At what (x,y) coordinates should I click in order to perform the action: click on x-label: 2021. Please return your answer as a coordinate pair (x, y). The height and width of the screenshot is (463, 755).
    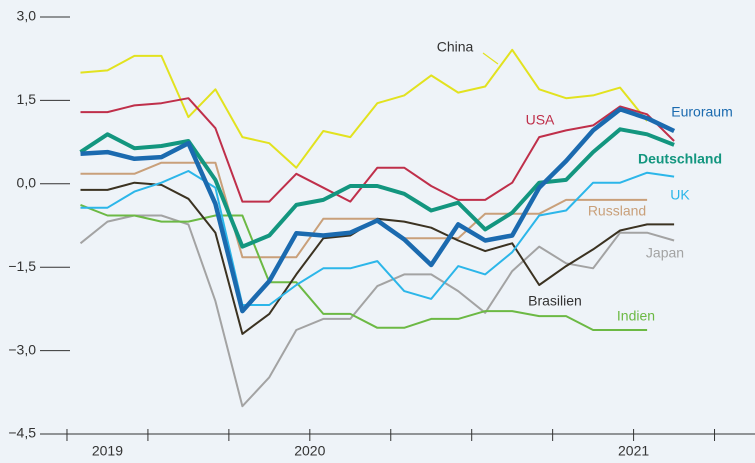
    Looking at the image, I should click on (633, 451).